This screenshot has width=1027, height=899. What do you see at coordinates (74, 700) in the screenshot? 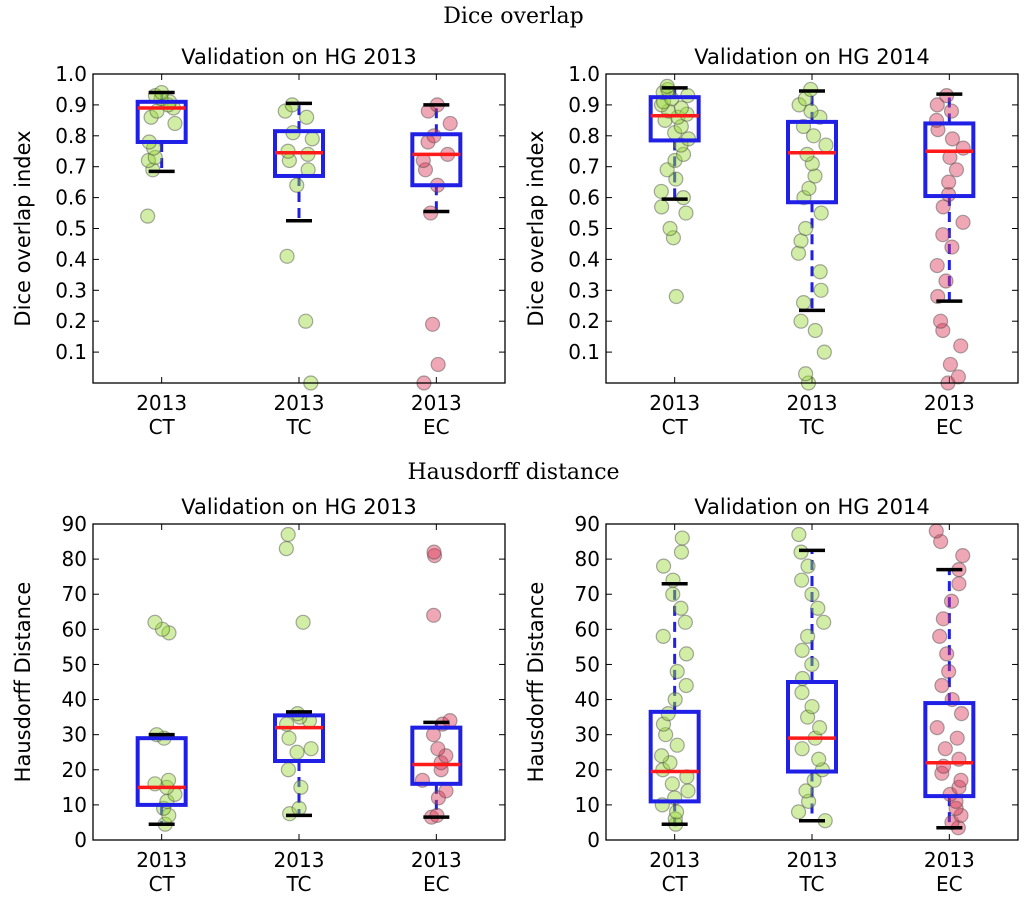
I see `y-tick-label: 40` at bounding box center [74, 700].